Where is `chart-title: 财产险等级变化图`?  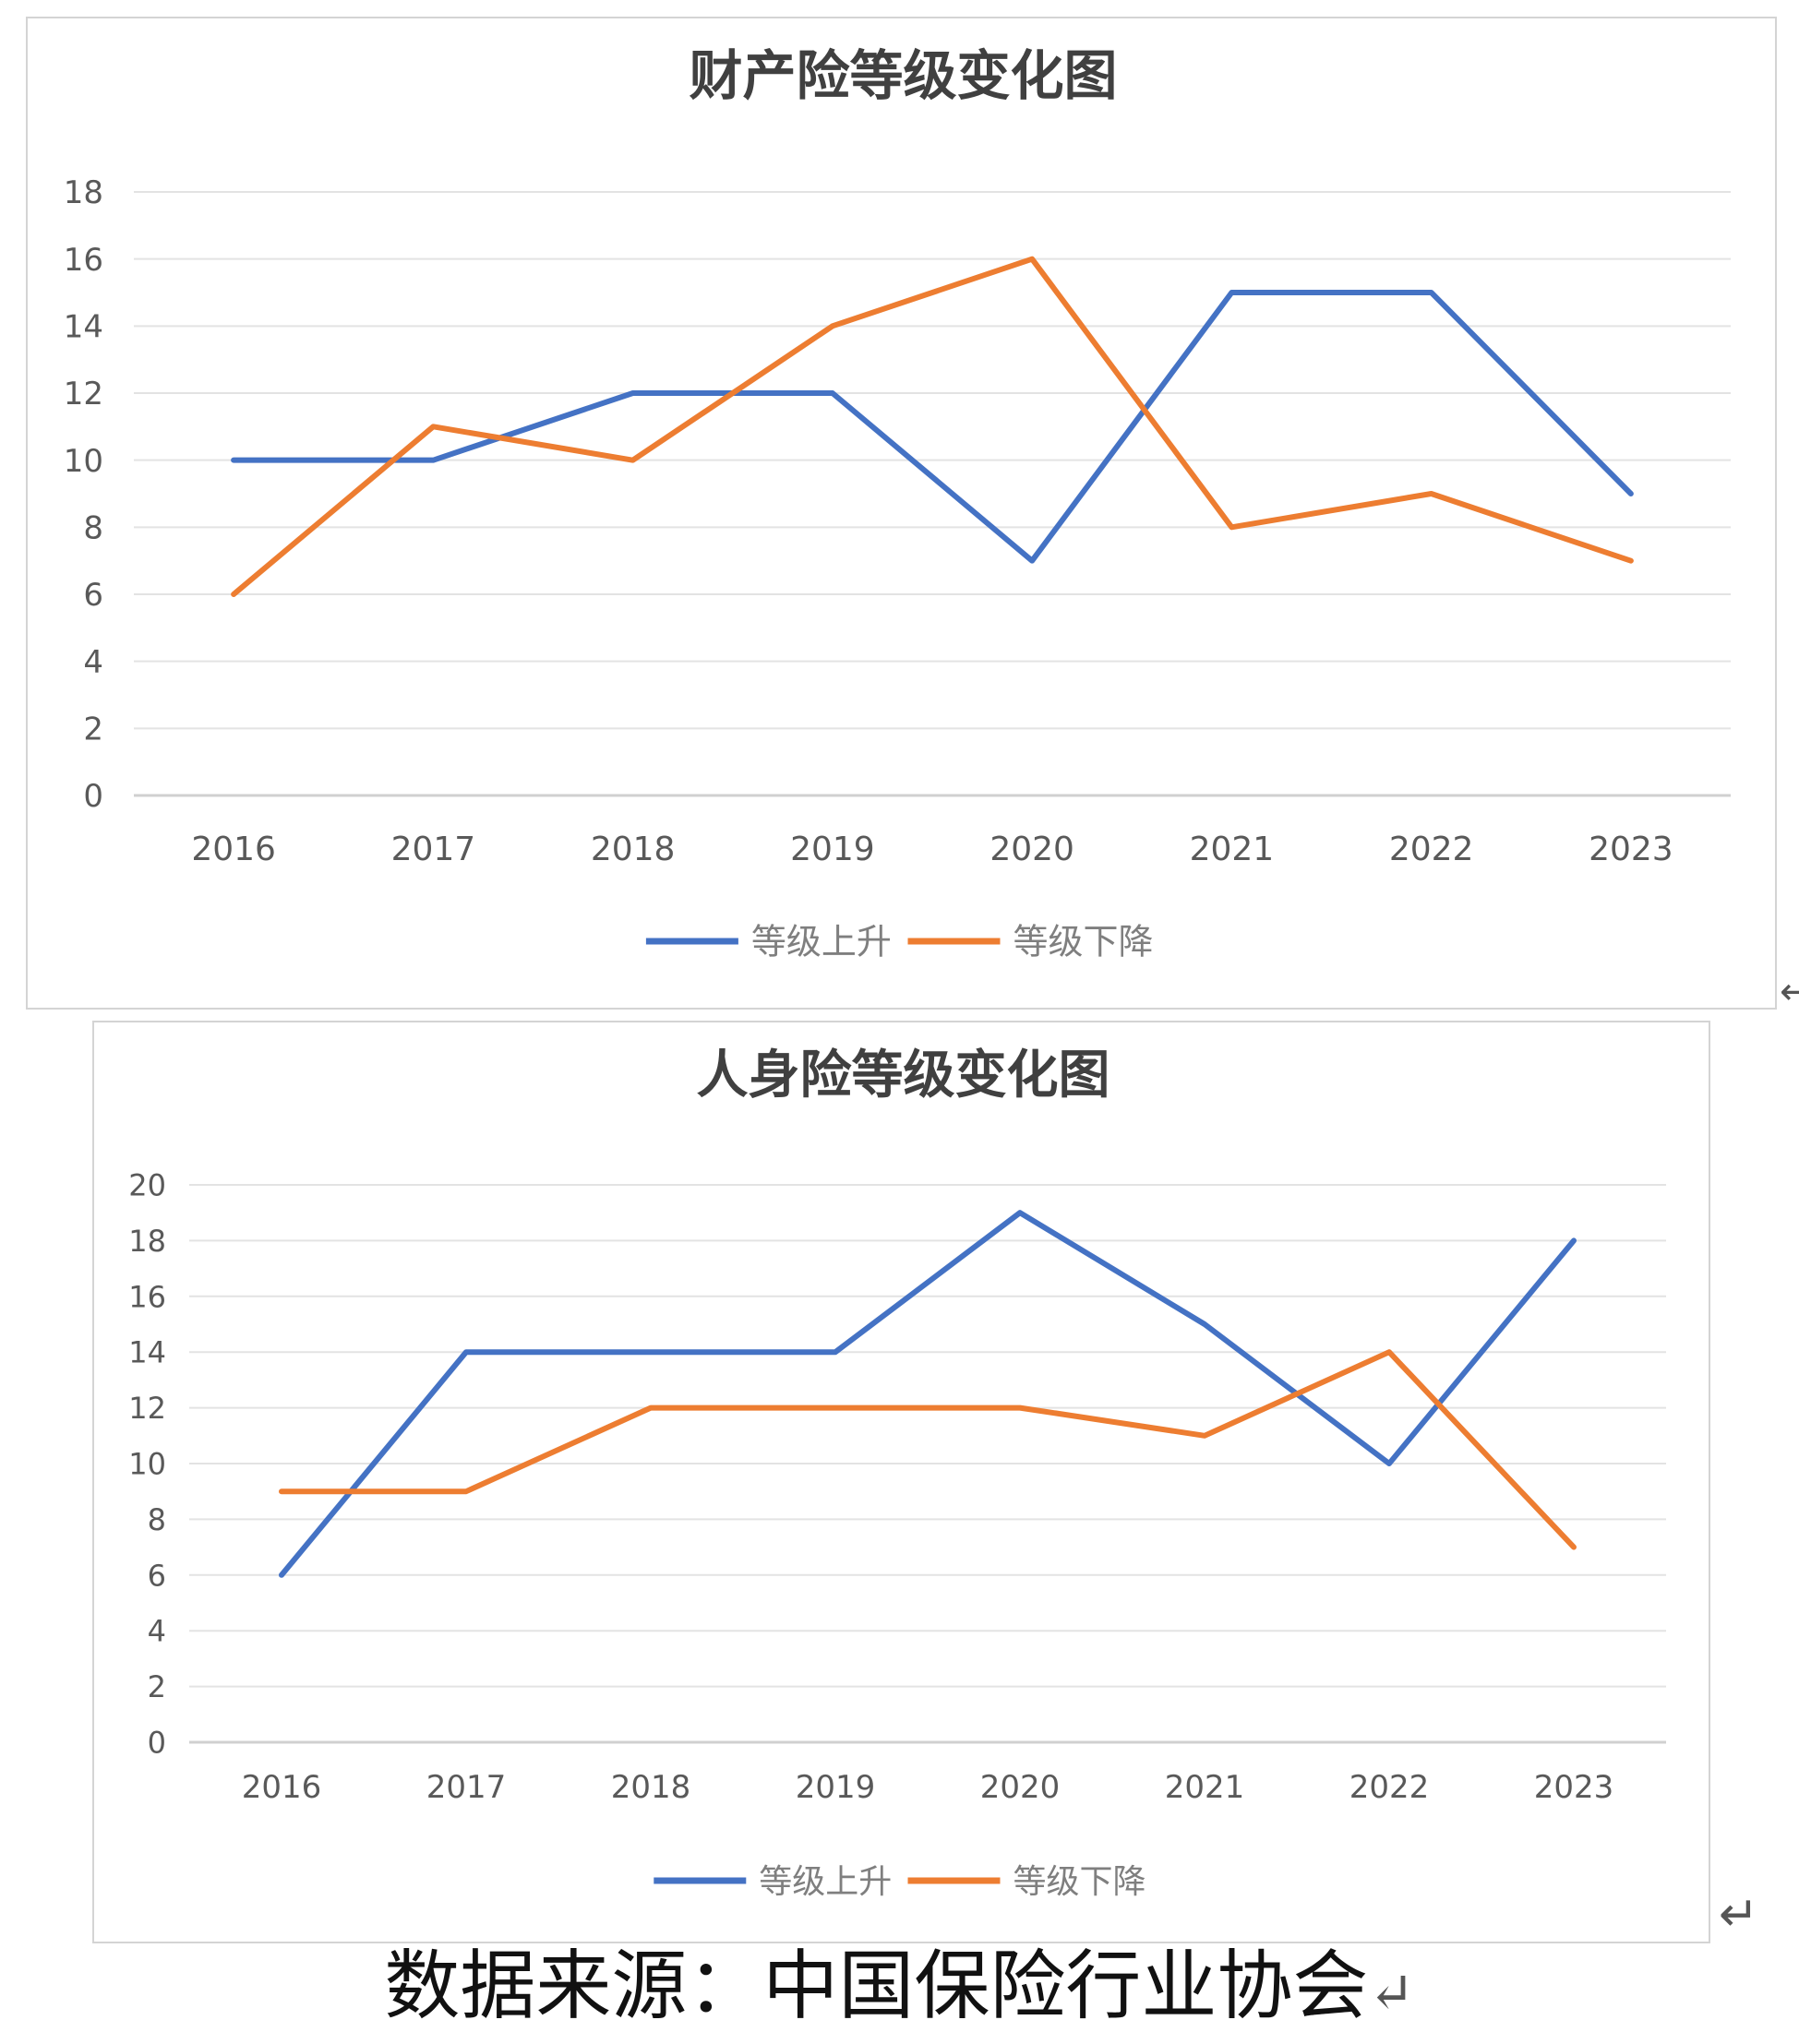 chart-title: 财产险等级变化图 is located at coordinates (903, 75).